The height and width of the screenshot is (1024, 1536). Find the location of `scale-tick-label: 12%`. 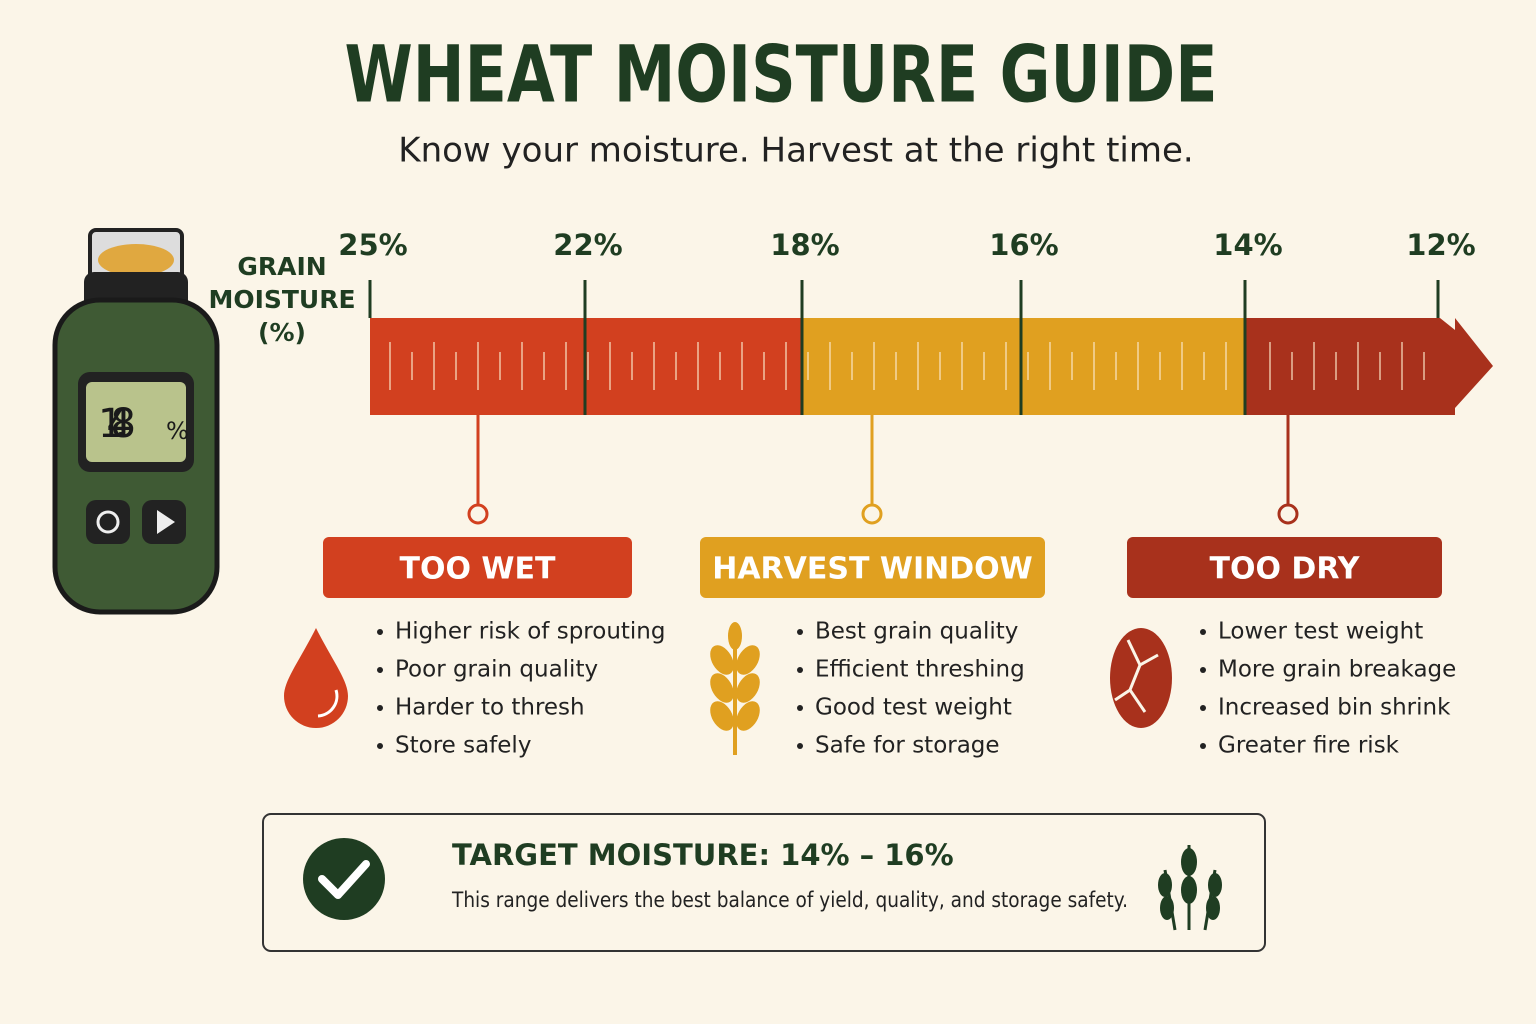

scale-tick-label: 12% is located at coordinates (1440, 245).